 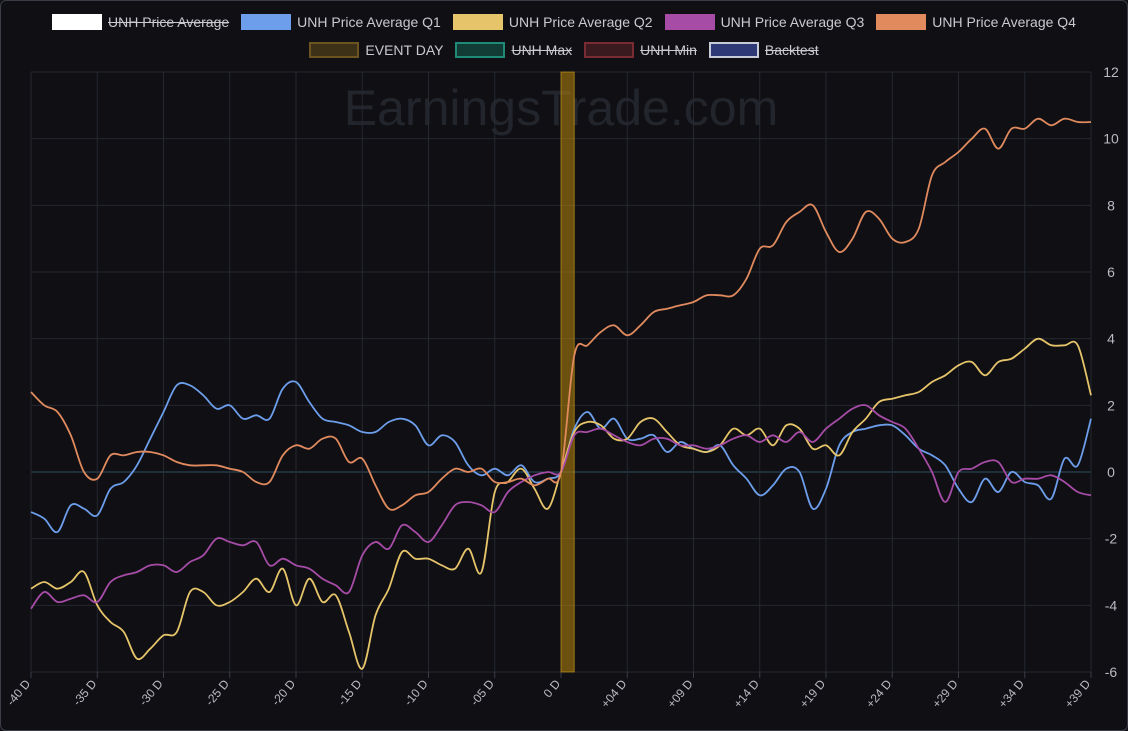 I want to click on x-tick-label: 0 D, so click(x=552, y=689).